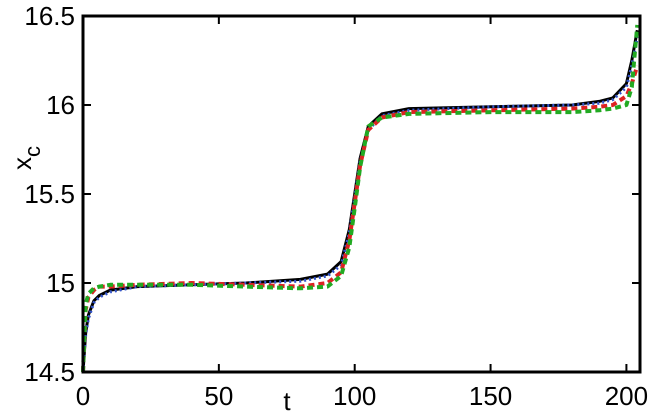 This screenshot has width=664, height=416. I want to click on y-tick-label: 14.5, so click(49, 372).